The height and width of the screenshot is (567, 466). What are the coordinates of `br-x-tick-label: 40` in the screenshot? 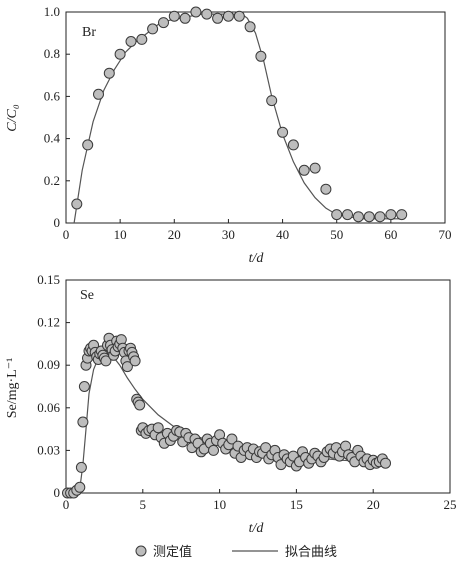 It's located at (282, 234).